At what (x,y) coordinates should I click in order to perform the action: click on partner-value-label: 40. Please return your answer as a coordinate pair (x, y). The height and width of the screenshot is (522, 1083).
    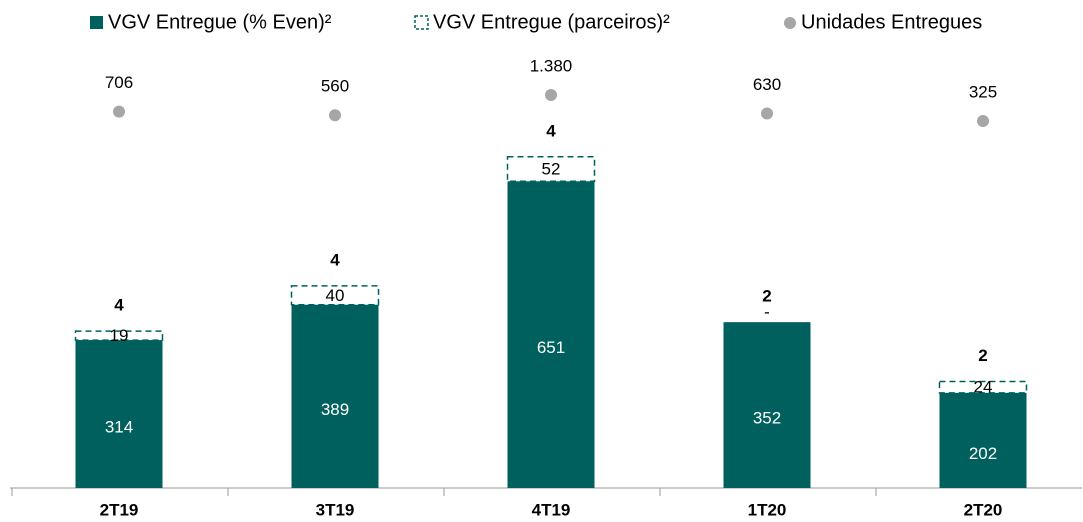
    Looking at the image, I should click on (335, 295).